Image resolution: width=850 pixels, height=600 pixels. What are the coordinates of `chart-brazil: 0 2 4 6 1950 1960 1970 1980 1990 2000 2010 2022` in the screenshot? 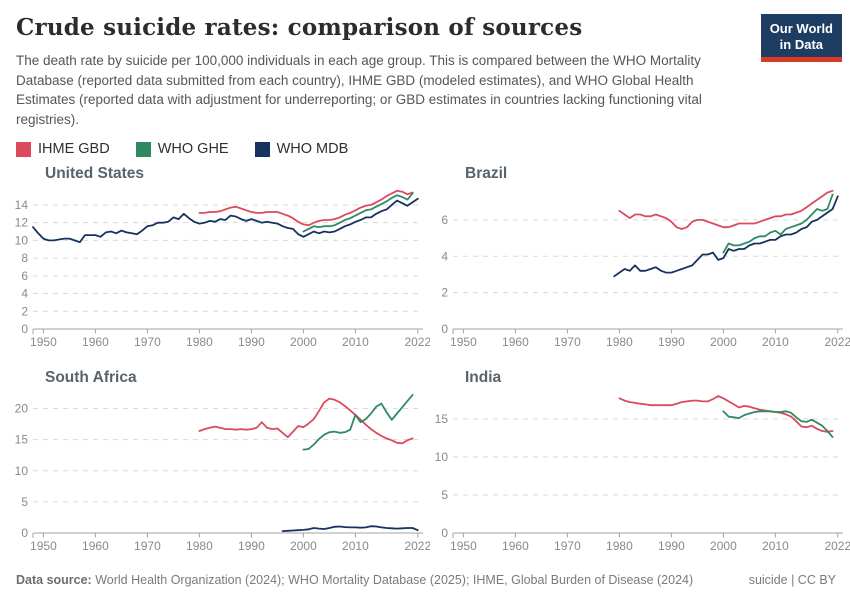 It's located at (645, 269).